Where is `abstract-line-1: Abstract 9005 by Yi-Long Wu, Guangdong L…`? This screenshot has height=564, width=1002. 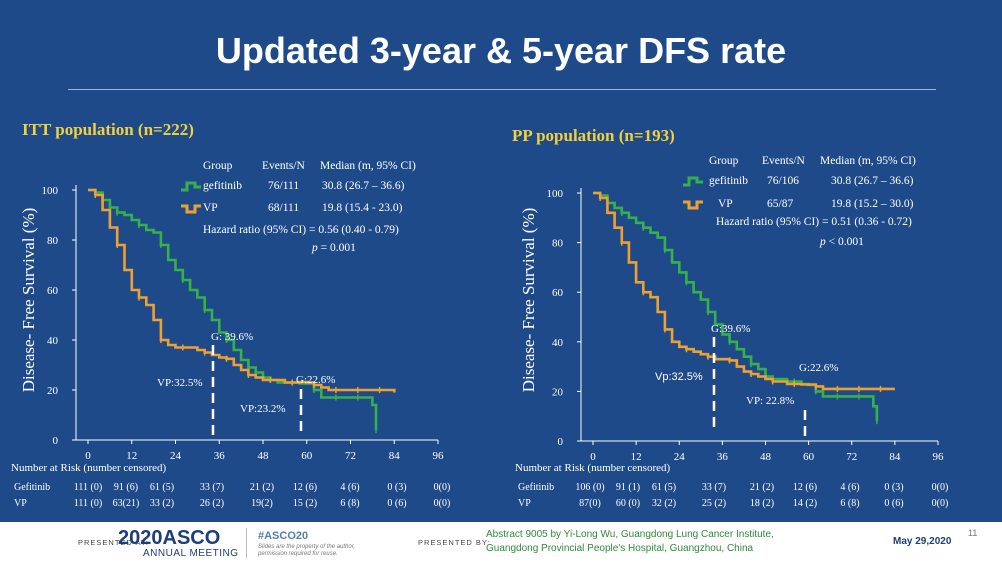
abstract-line-1: Abstract 9005 by Yi-Long Wu, Guangdong L… is located at coordinates (630, 534).